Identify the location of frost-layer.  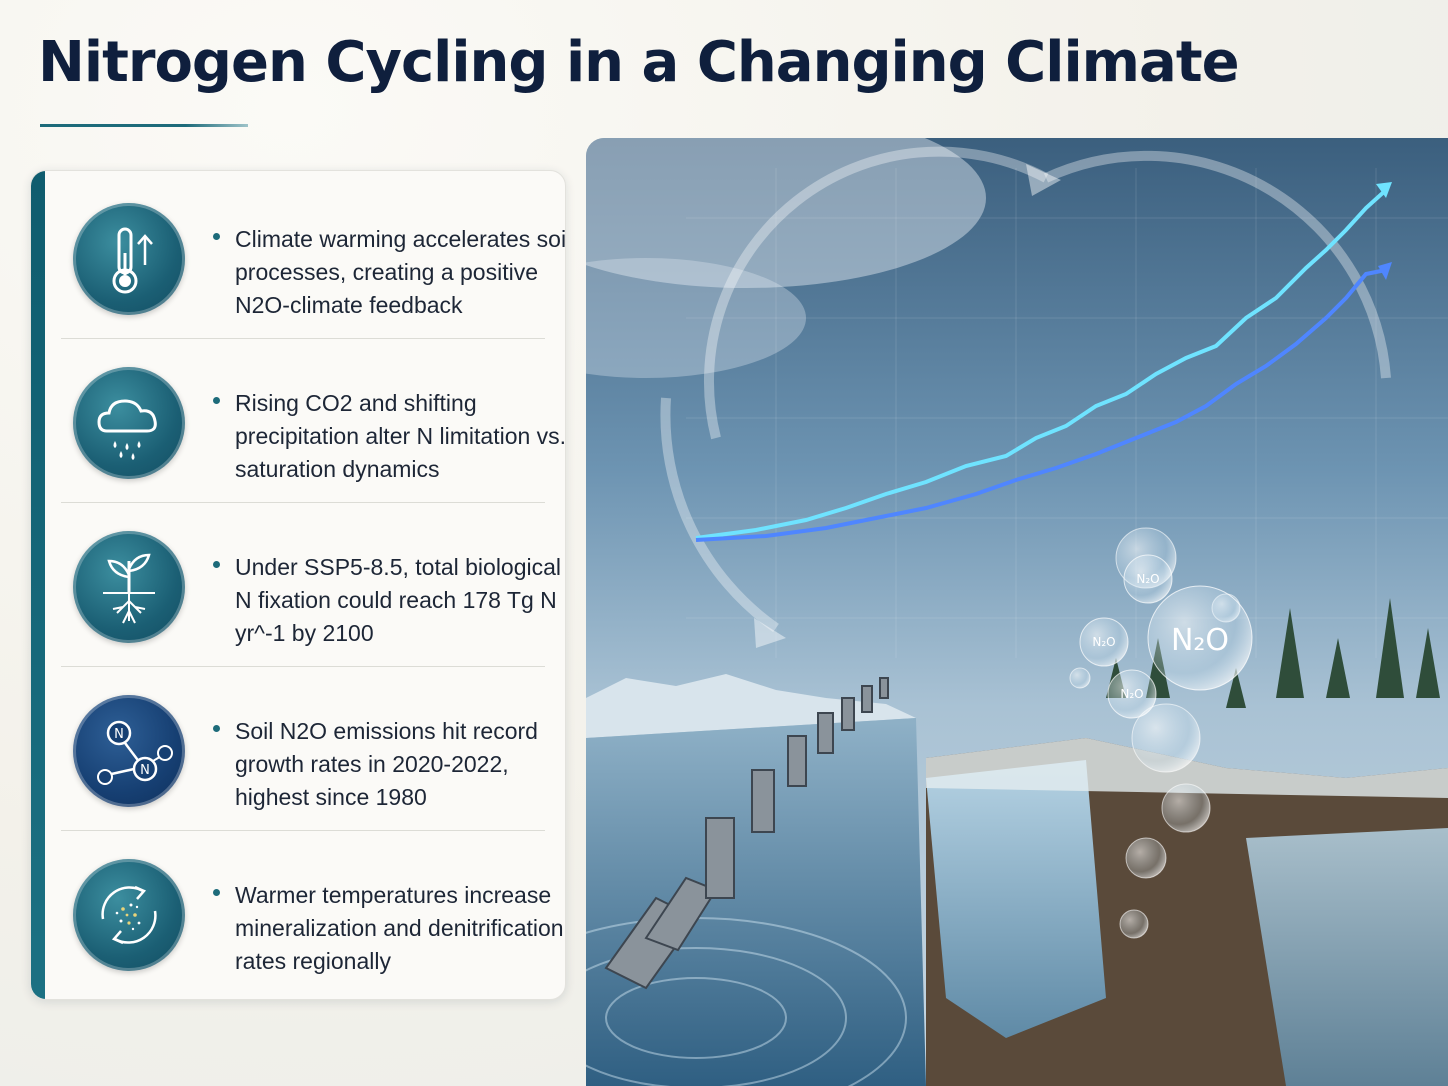
(1187, 768).